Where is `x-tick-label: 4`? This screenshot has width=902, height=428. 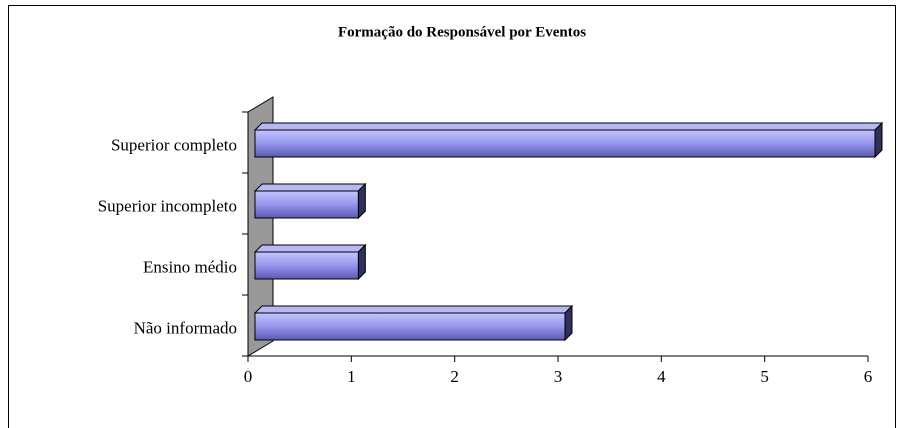
x-tick-label: 4 is located at coordinates (661, 376).